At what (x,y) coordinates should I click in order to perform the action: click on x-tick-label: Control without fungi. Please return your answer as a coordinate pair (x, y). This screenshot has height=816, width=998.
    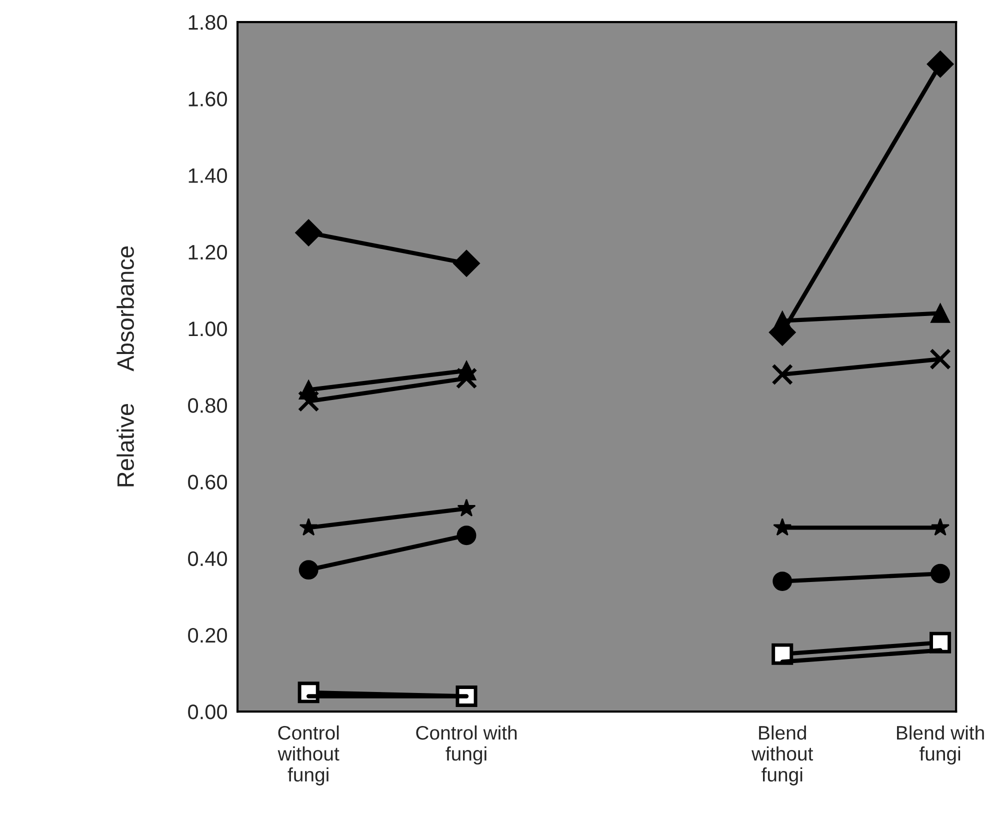
    Looking at the image, I should click on (309, 755).